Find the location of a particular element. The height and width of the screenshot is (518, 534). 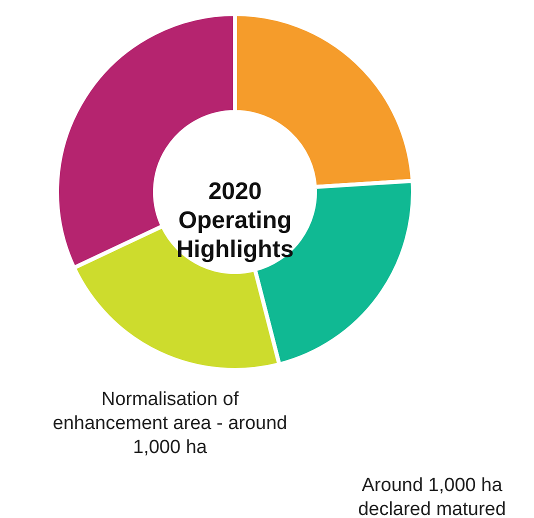

text: Normalisation of enhancement area - around 1,000 ha is located at coordinates (170, 423).